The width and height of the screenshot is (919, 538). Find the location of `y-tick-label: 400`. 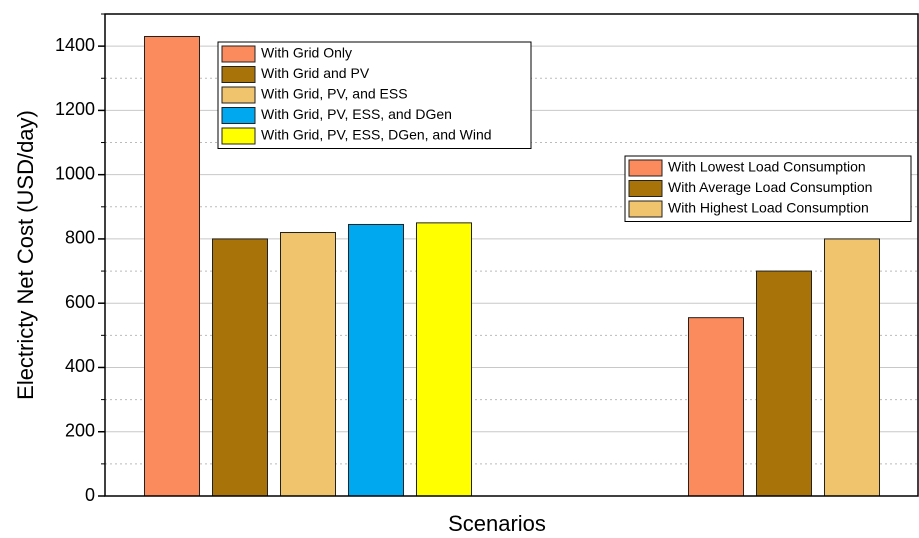

y-tick-label: 400 is located at coordinates (80, 366).